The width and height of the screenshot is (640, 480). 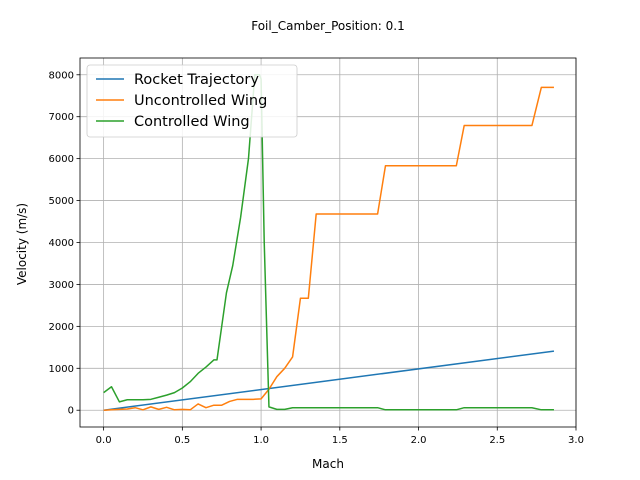 I want to click on y-tick-label: 6000, so click(x=61, y=159).